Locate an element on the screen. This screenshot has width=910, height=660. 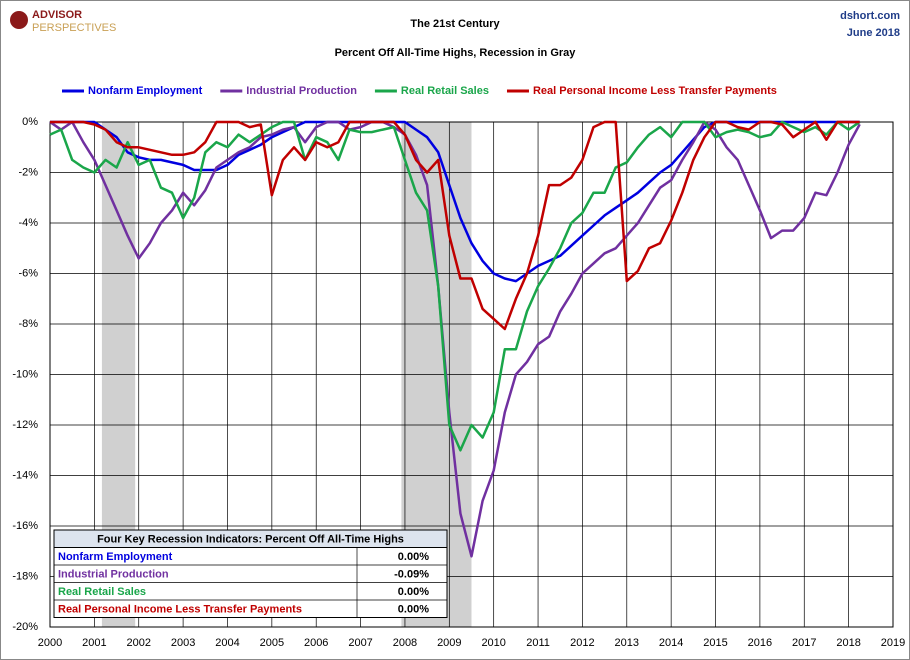
x-tick-label: 2005 is located at coordinates (272, 643).